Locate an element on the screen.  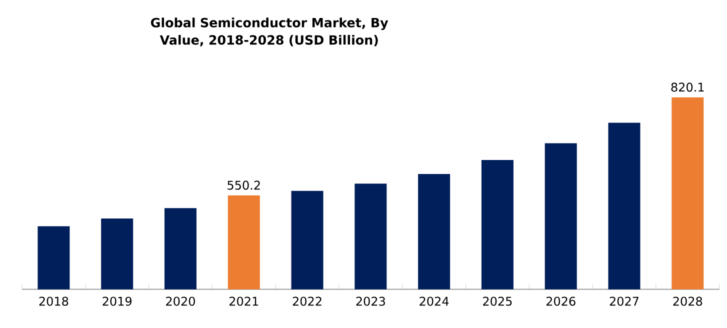
x-tick-label: 2021 is located at coordinates (243, 301).